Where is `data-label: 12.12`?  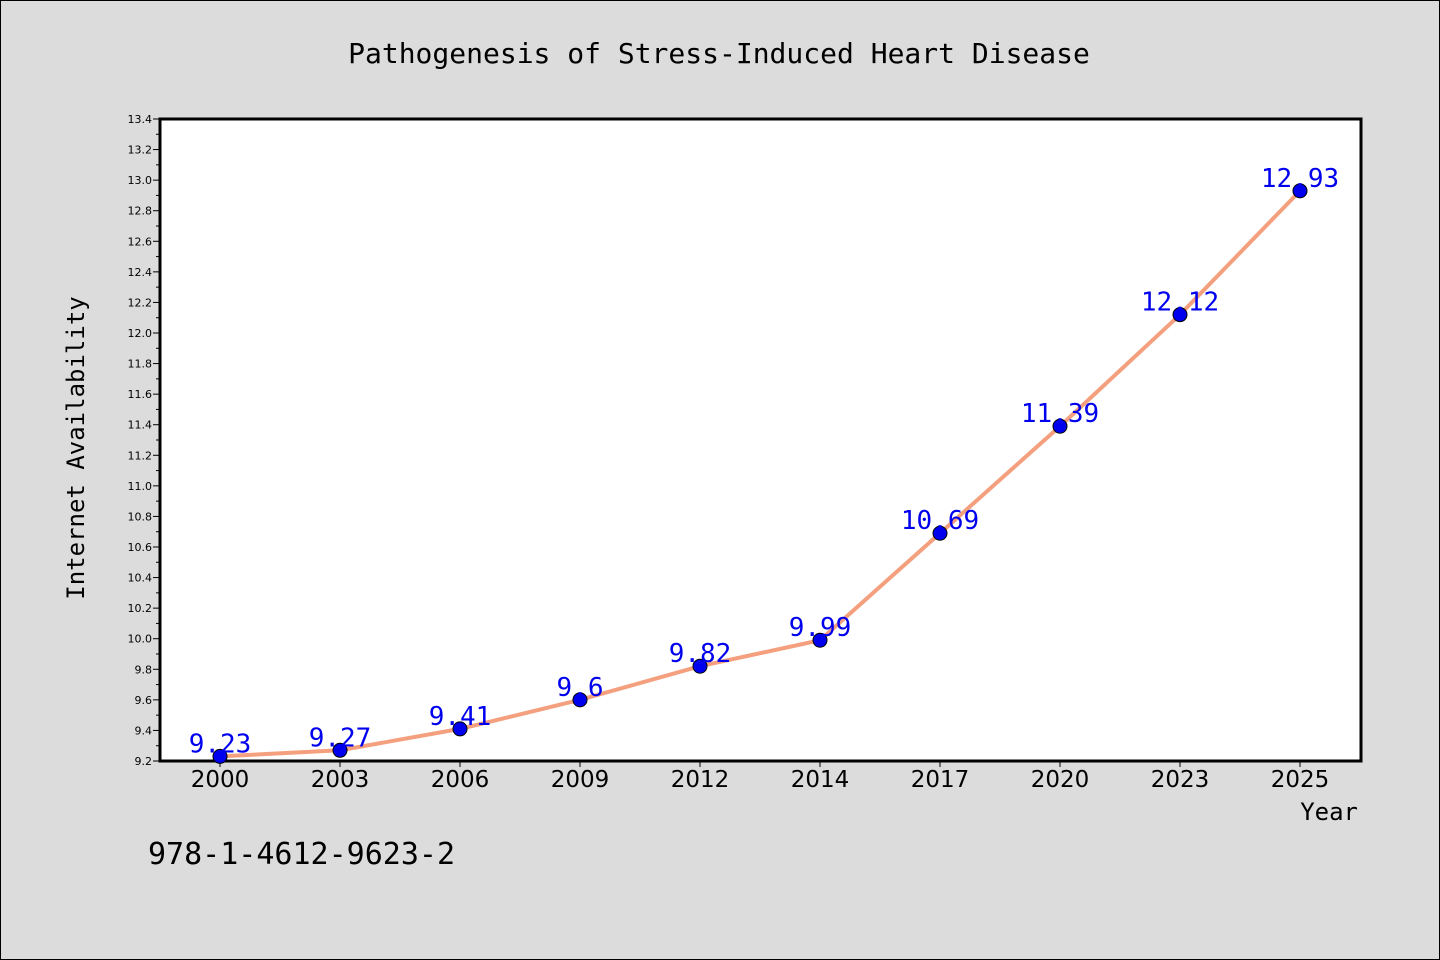
data-label: 12.12 is located at coordinates (1180, 303).